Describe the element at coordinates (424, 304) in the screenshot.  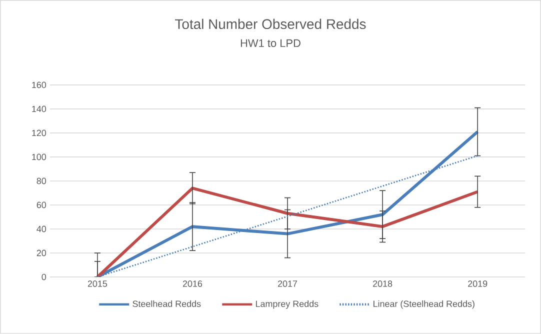
I see `legend-label: Linear (Steelhead Redds)` at that location.